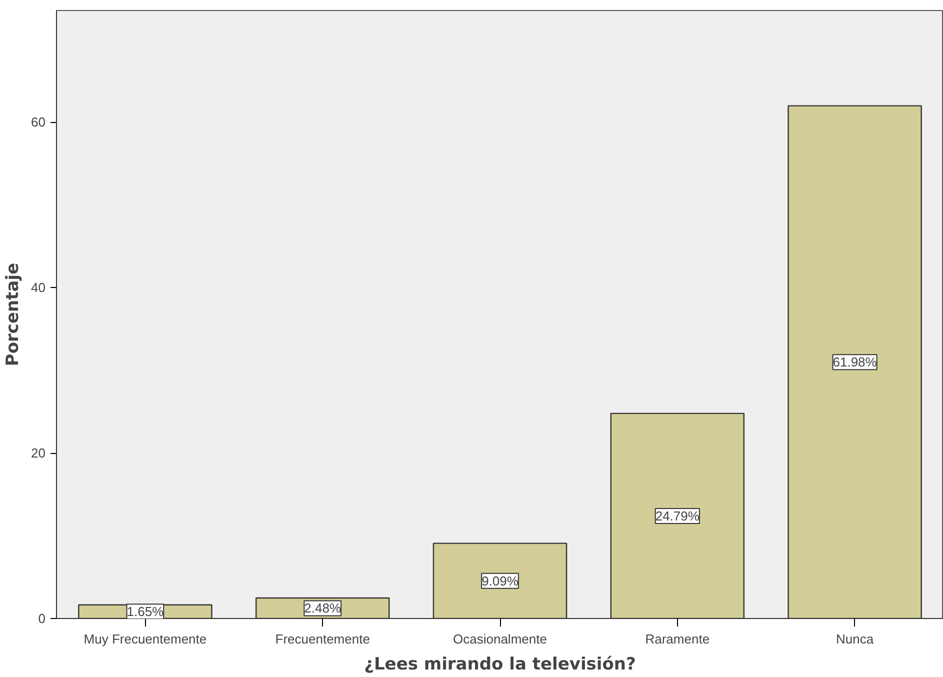  Describe the element at coordinates (38, 122) in the screenshot. I see `y-tick-label: 60` at that location.